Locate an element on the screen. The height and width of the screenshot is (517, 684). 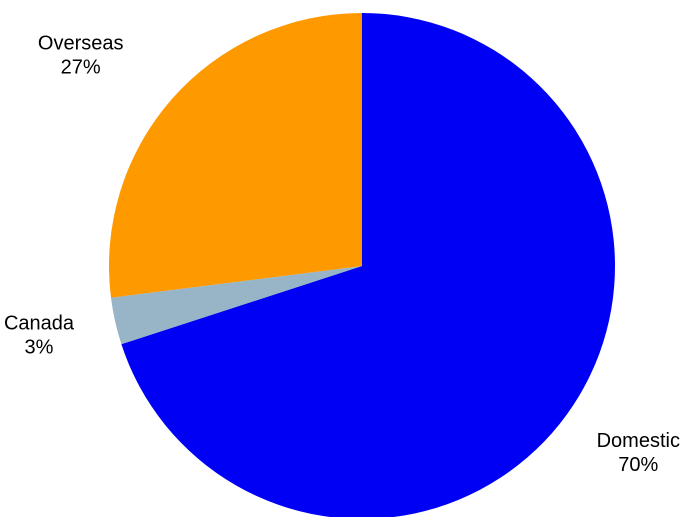
pie-label-name: Overseas is located at coordinates (81, 44).